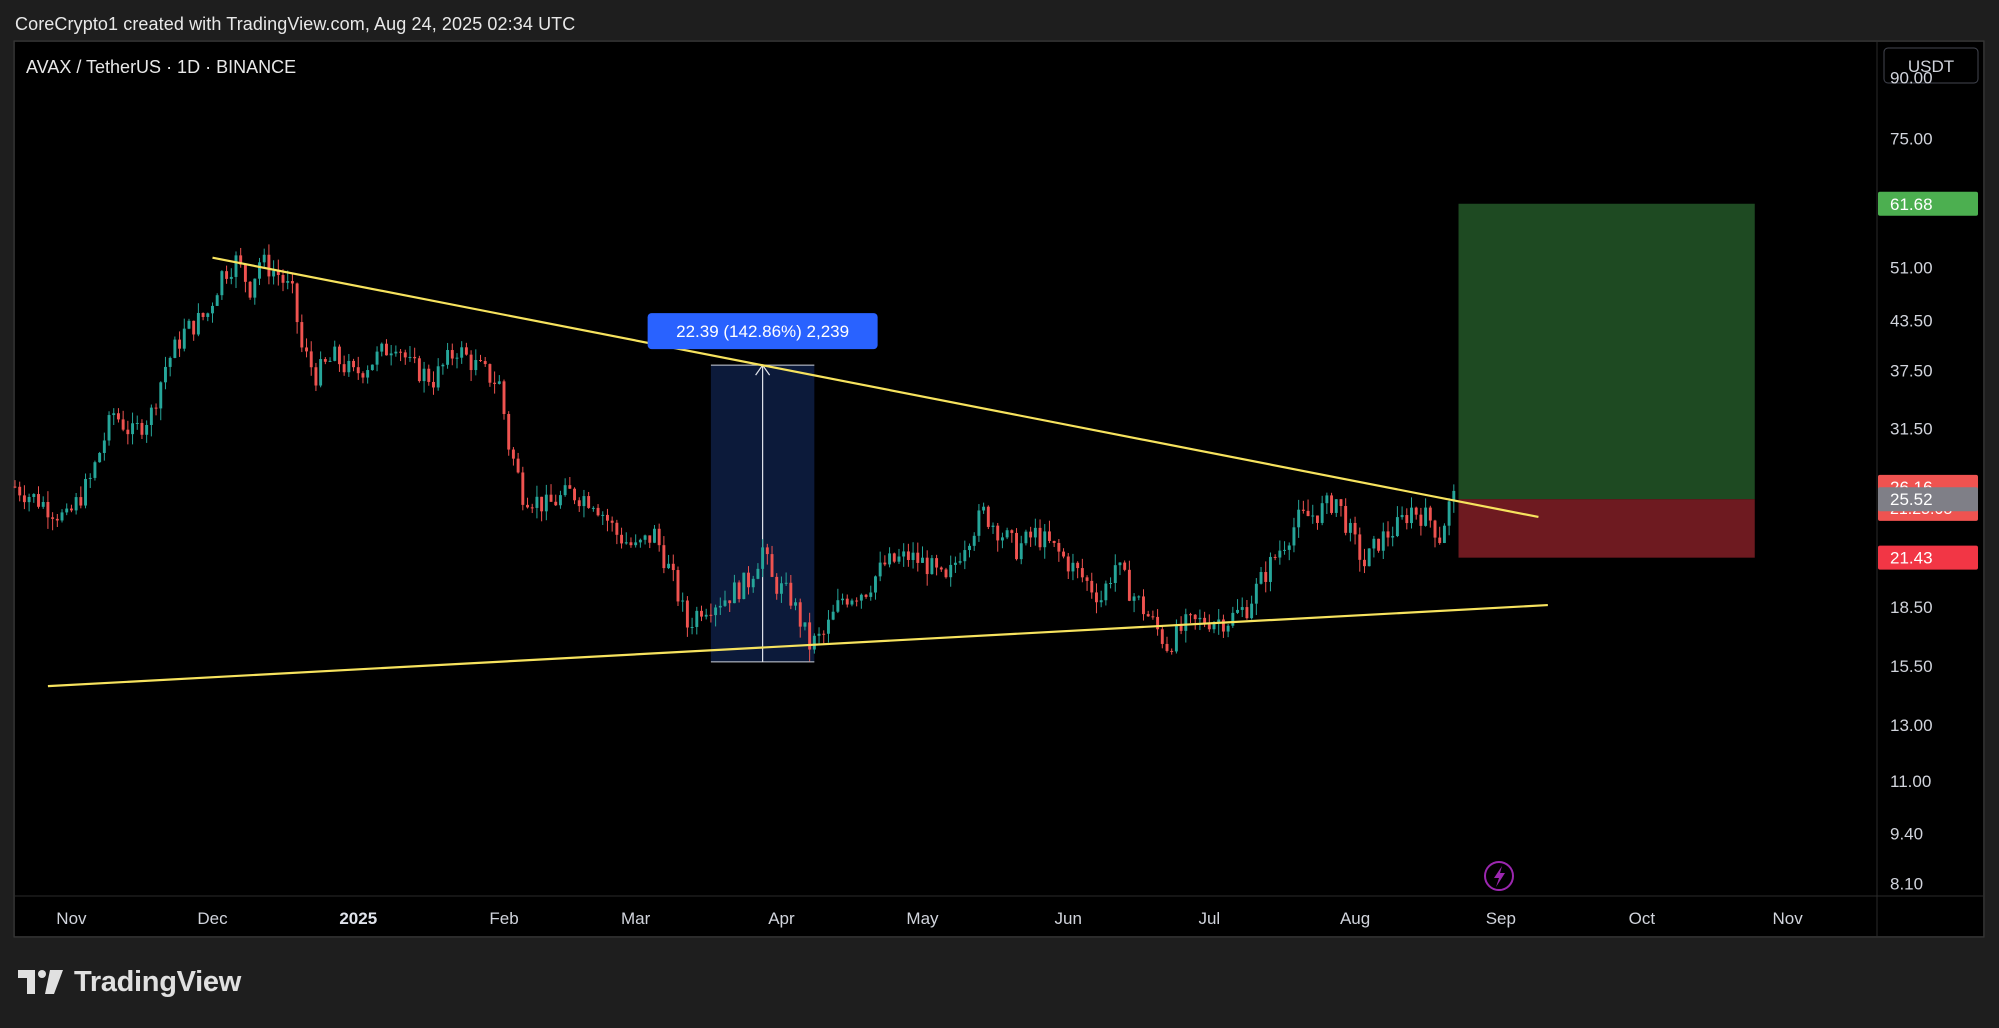 The height and width of the screenshot is (1028, 1999). What do you see at coordinates (129, 982) in the screenshot?
I see `tradingview-logo: TradingView` at bounding box center [129, 982].